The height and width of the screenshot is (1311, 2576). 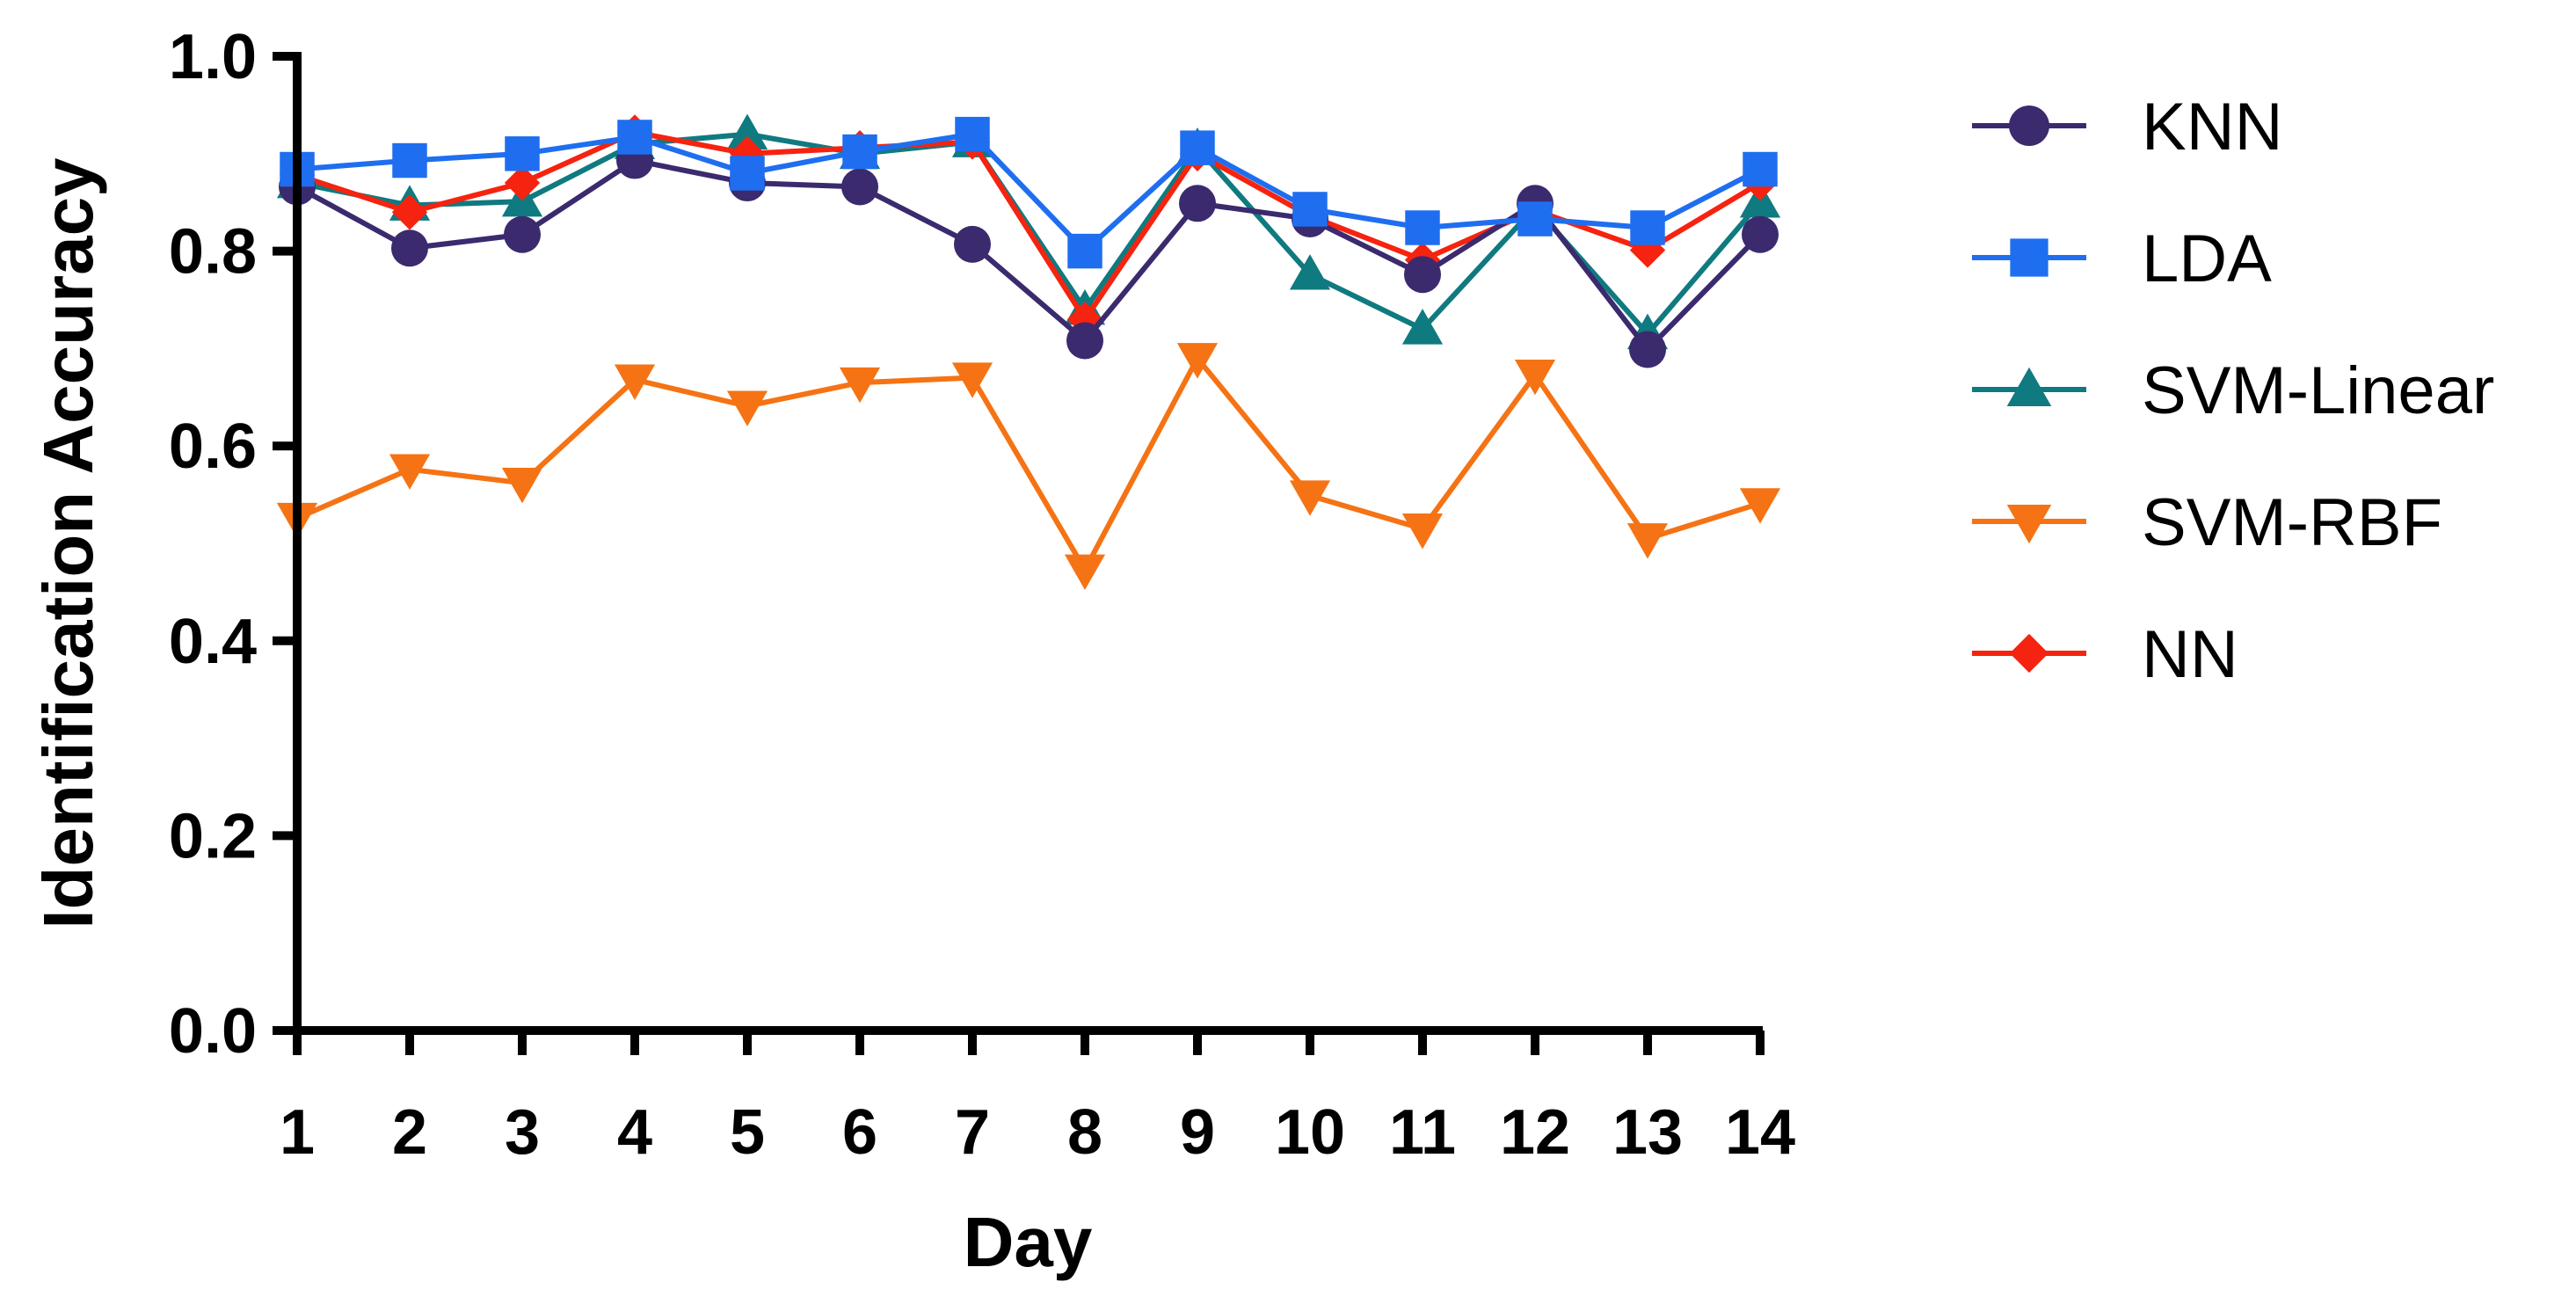 What do you see at coordinates (1197, 1132) in the screenshot?
I see `x-tick-label: 9` at bounding box center [1197, 1132].